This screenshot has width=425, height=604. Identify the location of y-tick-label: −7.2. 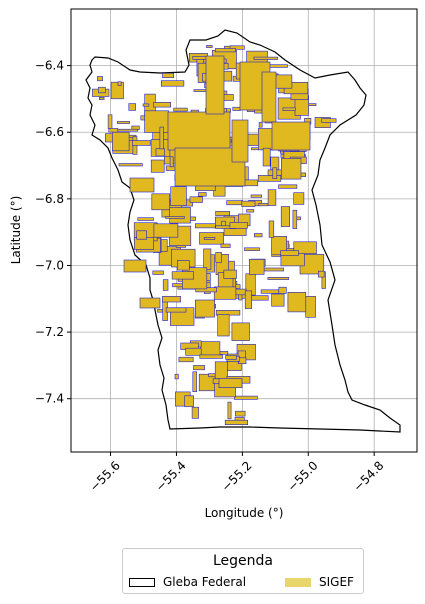
(49, 332).